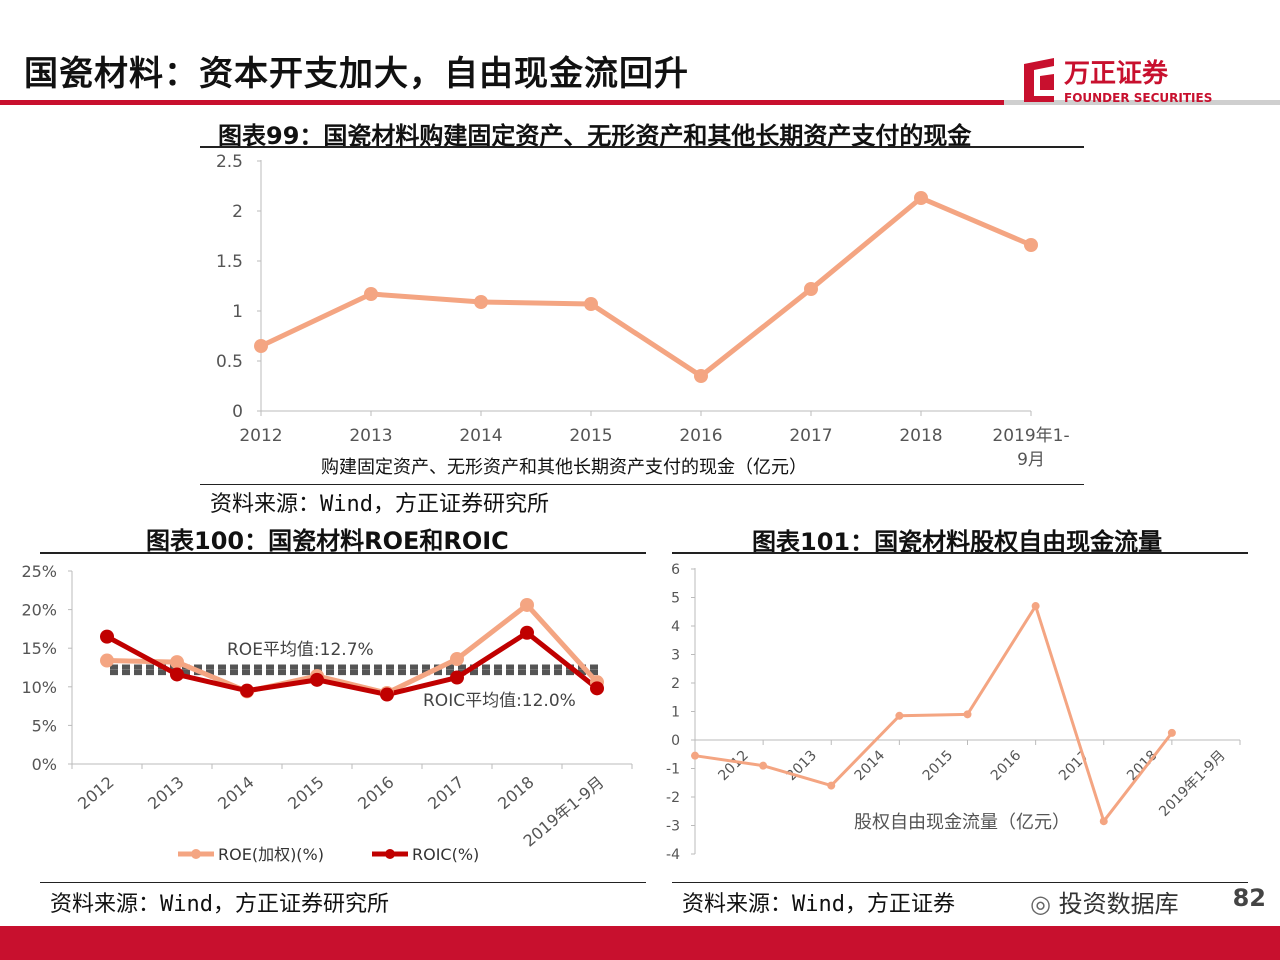 Image resolution: width=1280 pixels, height=960 pixels. What do you see at coordinates (39, 571) in the screenshot?
I see `figure100-y-tick-label: 25%` at bounding box center [39, 571].